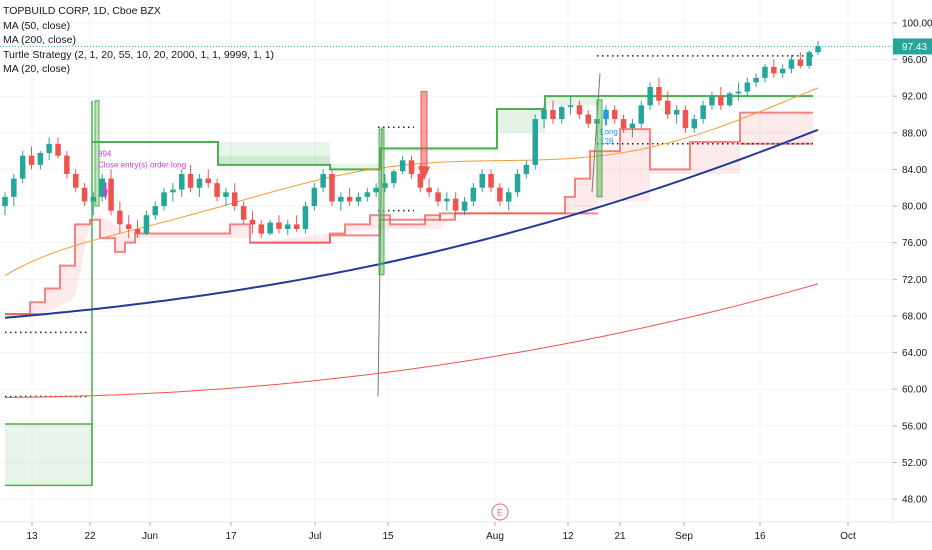 This screenshot has height=550, width=932. What do you see at coordinates (760, 536) in the screenshot?
I see `time-tick-label: 16` at bounding box center [760, 536].